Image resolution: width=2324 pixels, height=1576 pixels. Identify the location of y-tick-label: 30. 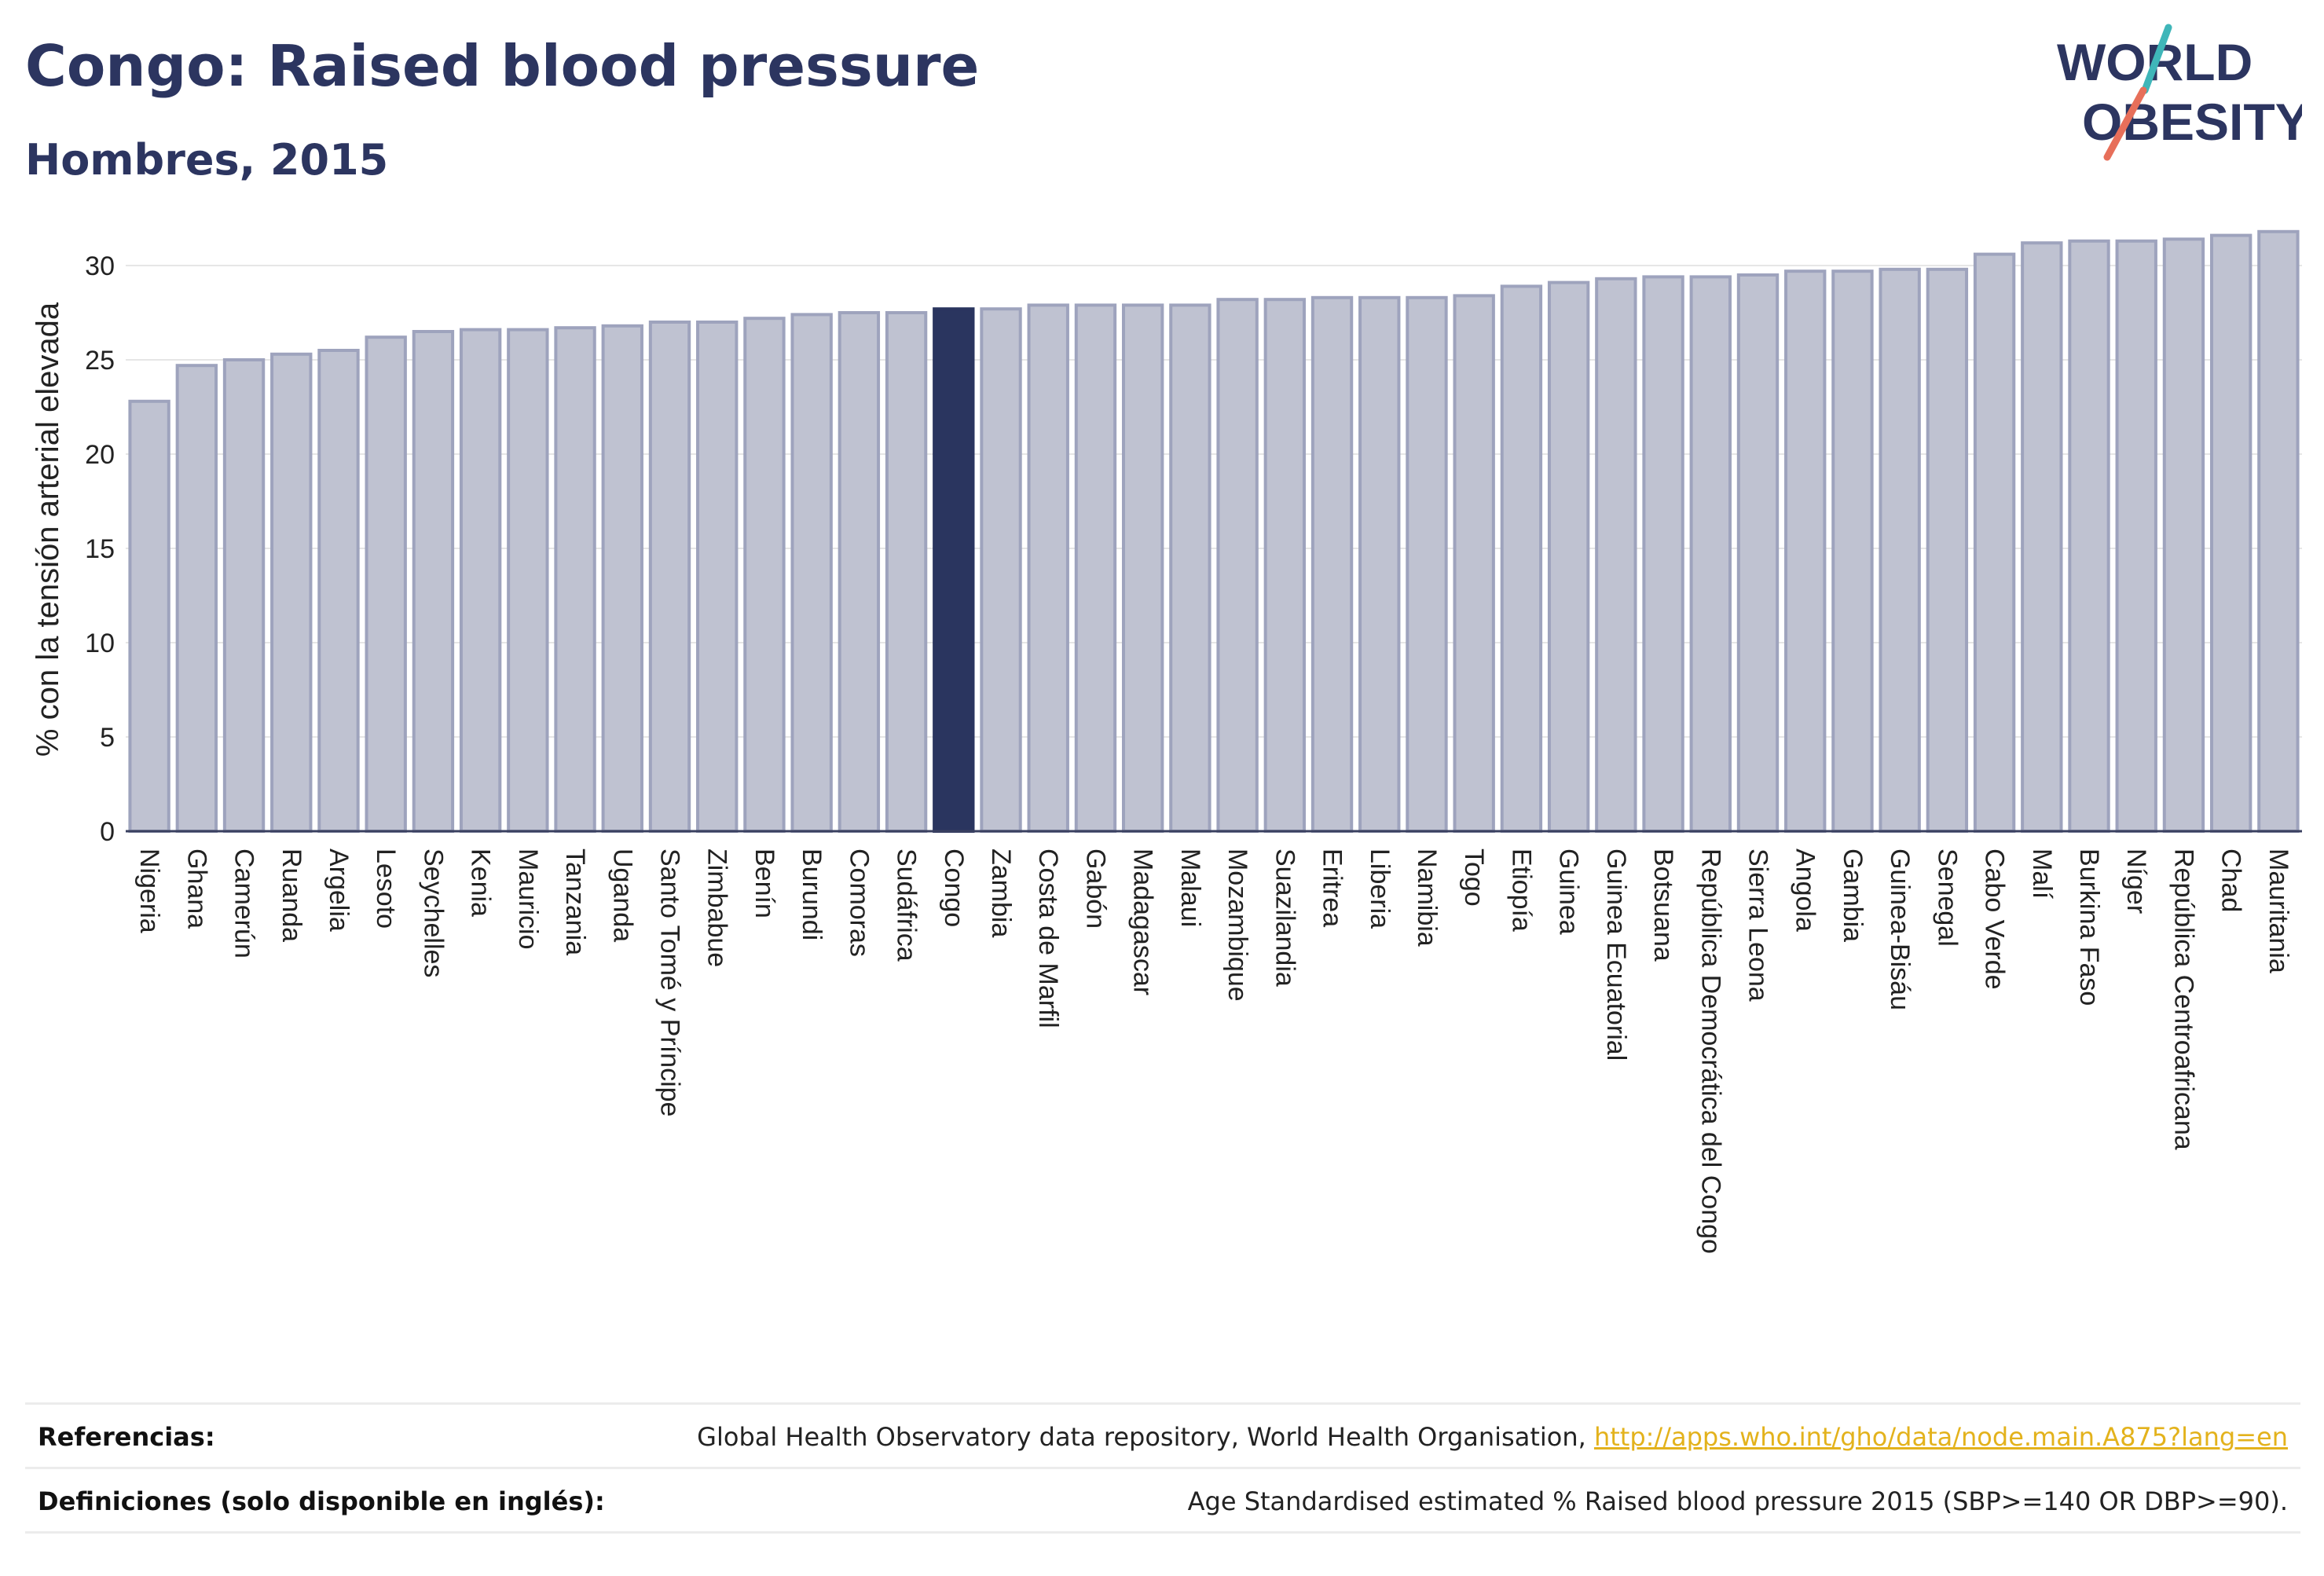
(100, 266).